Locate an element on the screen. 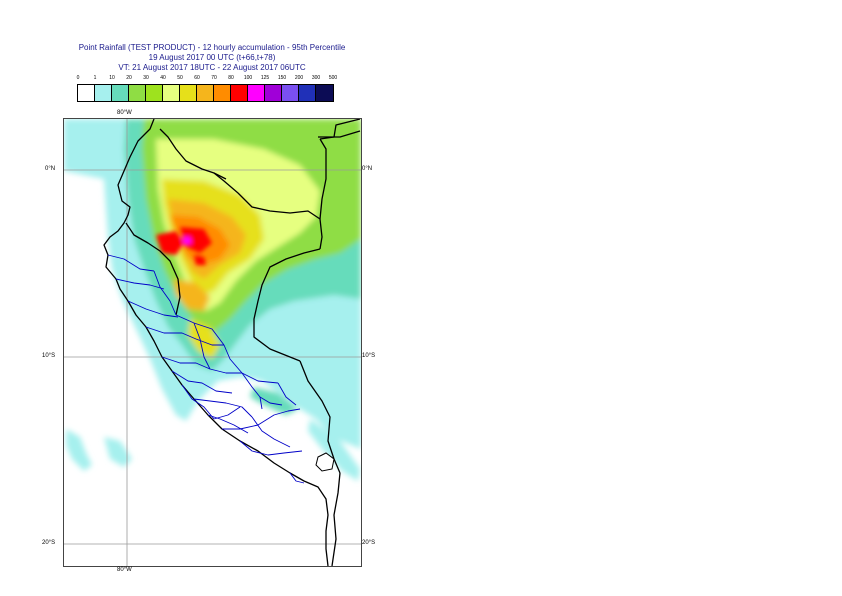 The image size is (842, 596). lat-label-right-20s: 20°S is located at coordinates (369, 543).